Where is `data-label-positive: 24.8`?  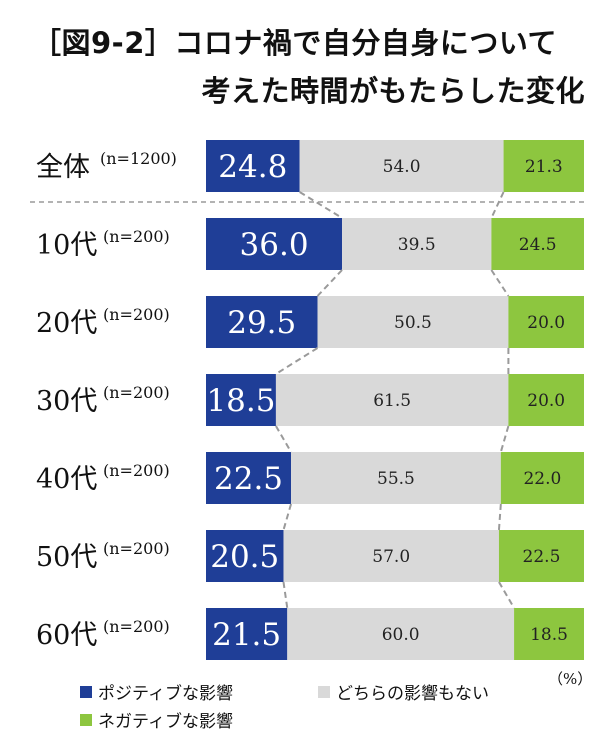 data-label-positive: 24.8 is located at coordinates (252, 167).